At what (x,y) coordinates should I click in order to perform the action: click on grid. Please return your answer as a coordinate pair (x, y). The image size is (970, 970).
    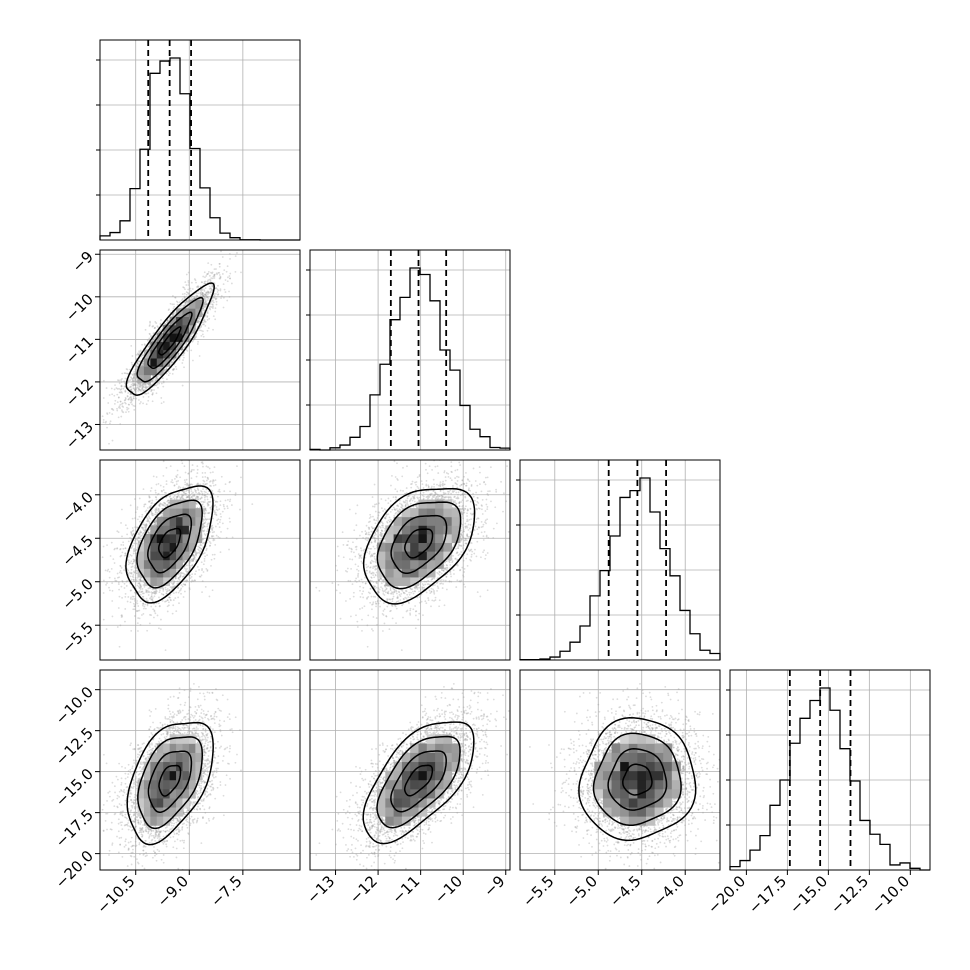
    Looking at the image, I should click on (200, 350).